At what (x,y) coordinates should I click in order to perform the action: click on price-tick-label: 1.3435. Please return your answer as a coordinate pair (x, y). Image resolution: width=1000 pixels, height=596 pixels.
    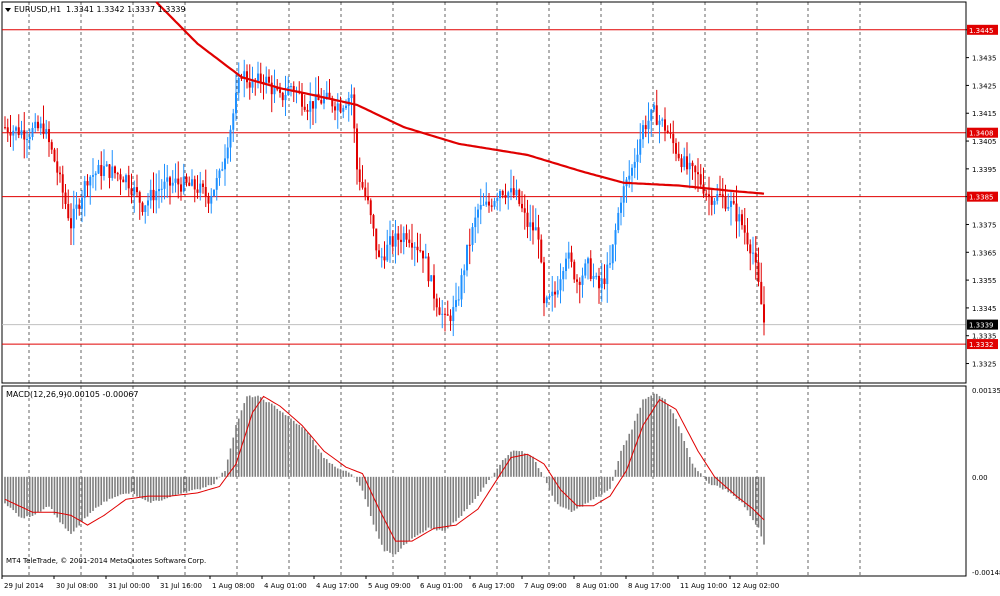
    Looking at the image, I should click on (984, 59).